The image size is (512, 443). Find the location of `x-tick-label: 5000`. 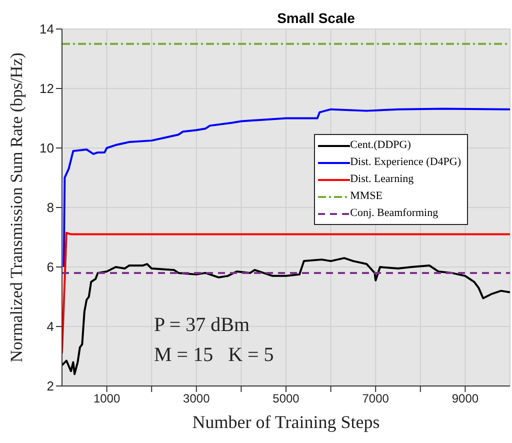

x-tick-label: 5000 is located at coordinates (286, 399).